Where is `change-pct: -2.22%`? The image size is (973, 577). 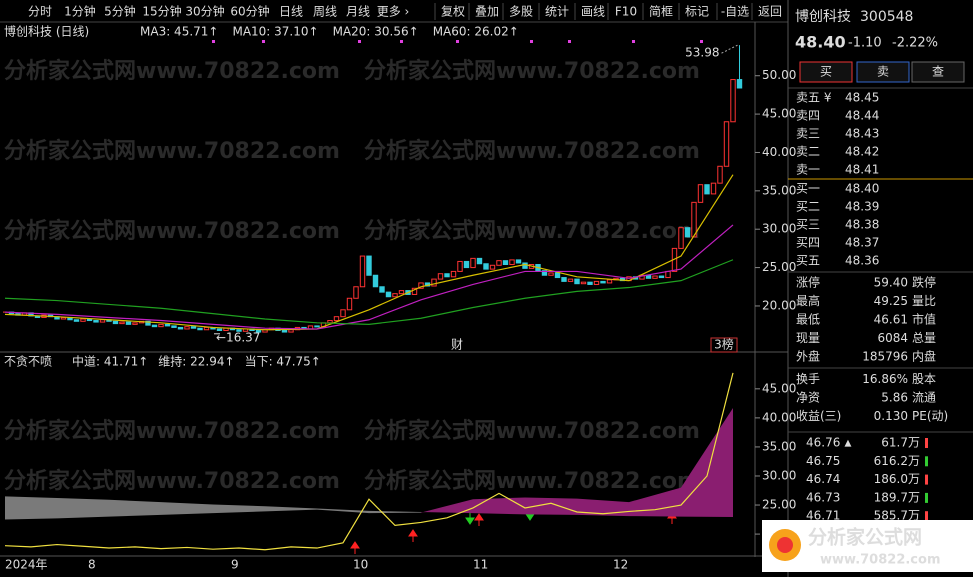 change-pct: -2.22% is located at coordinates (915, 43).